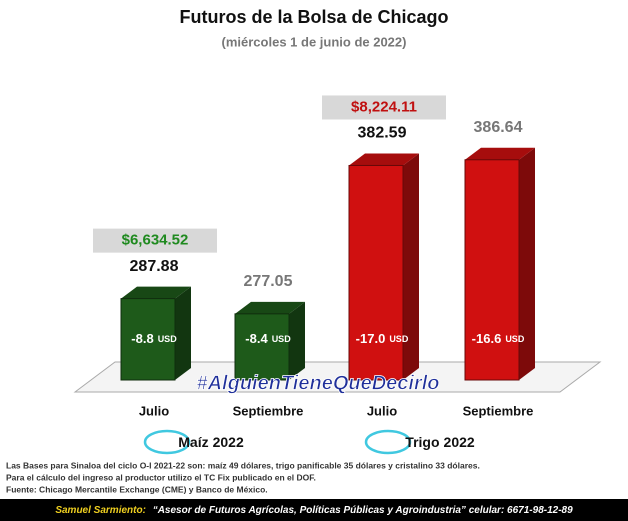 This screenshot has width=628, height=521. What do you see at coordinates (371, 338) in the screenshot?
I see `basis-value: -17.0` at bounding box center [371, 338].